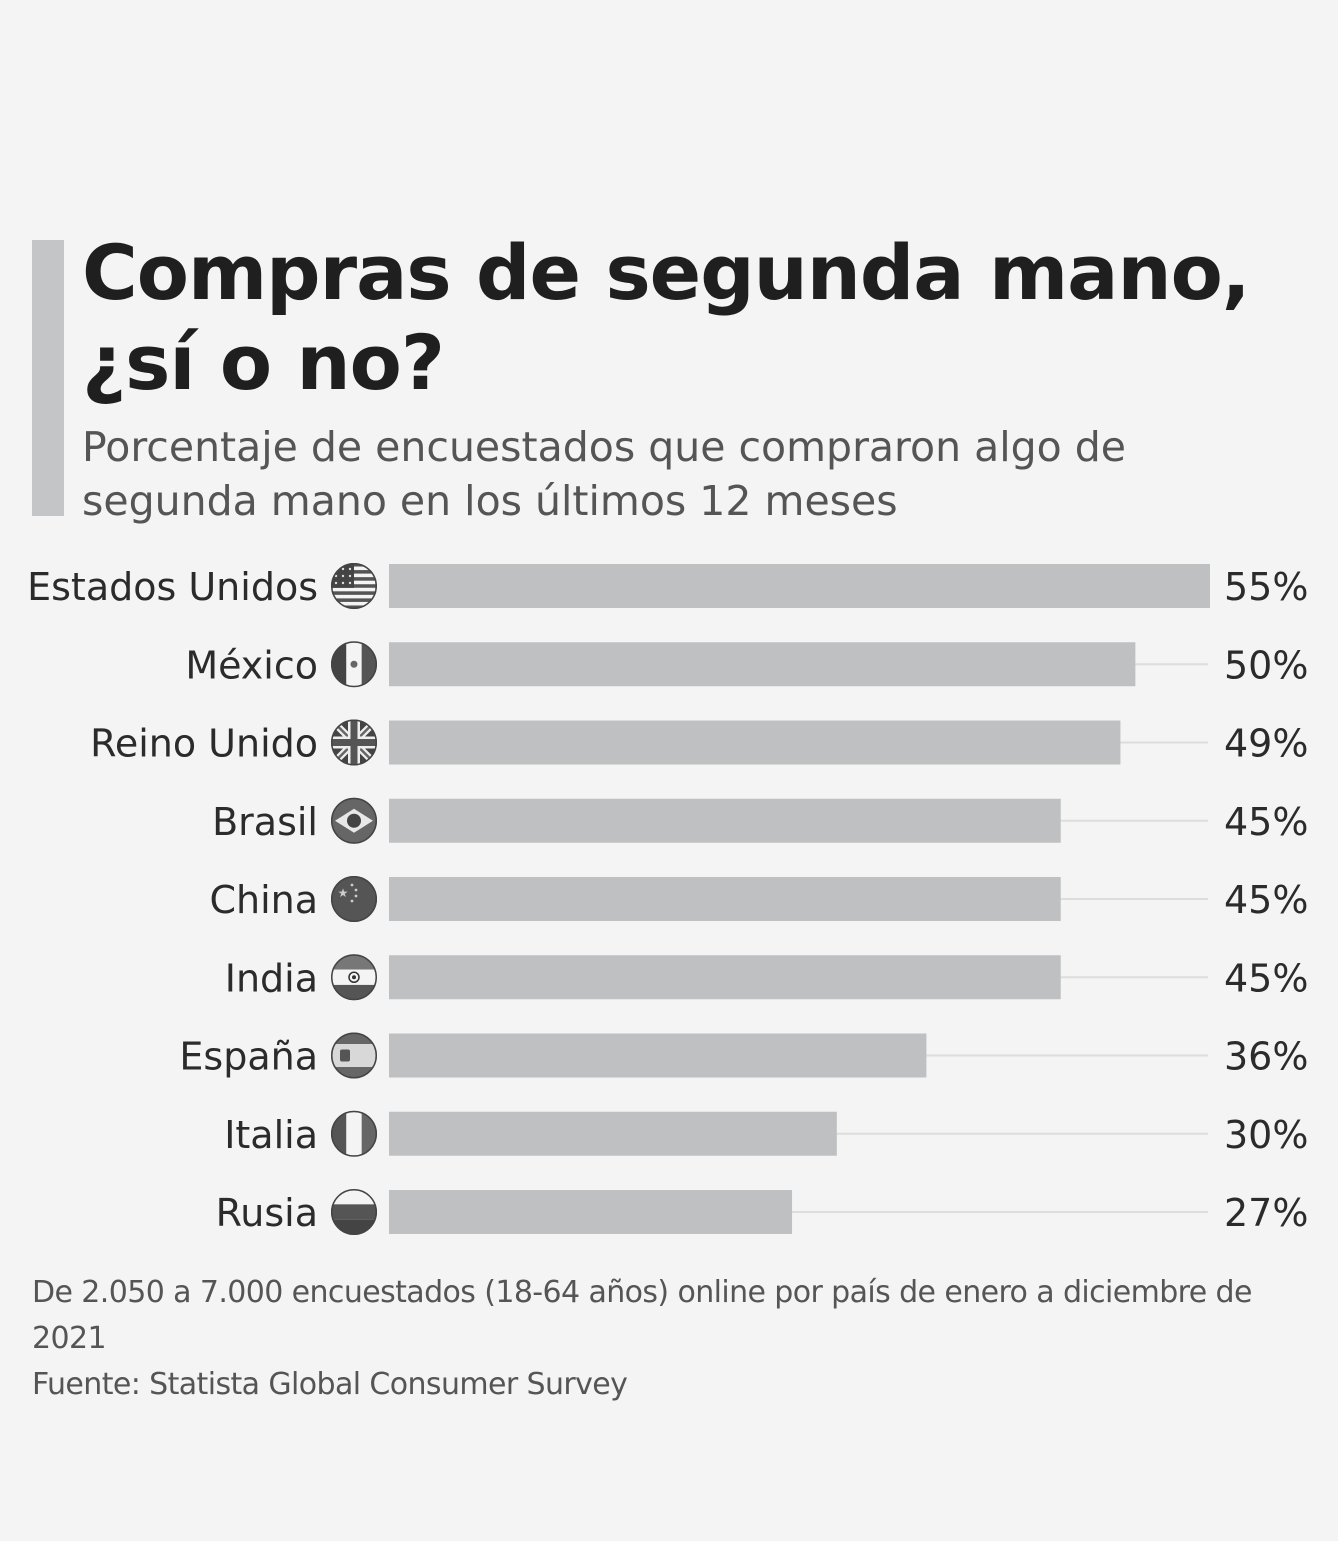 The image size is (1338, 1541). I want to click on chart-row: China ★ 45%, so click(758, 899).